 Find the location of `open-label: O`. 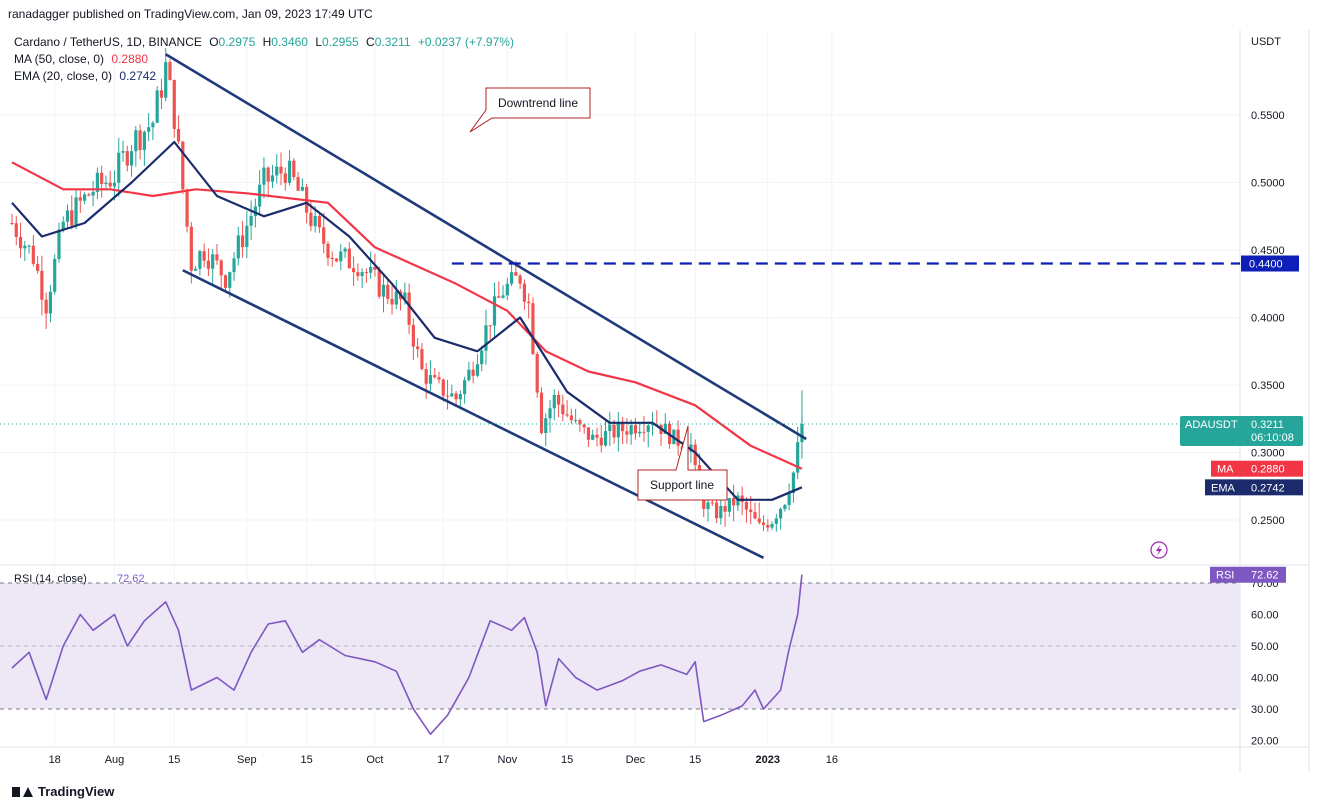

open-label: O is located at coordinates (214, 42).